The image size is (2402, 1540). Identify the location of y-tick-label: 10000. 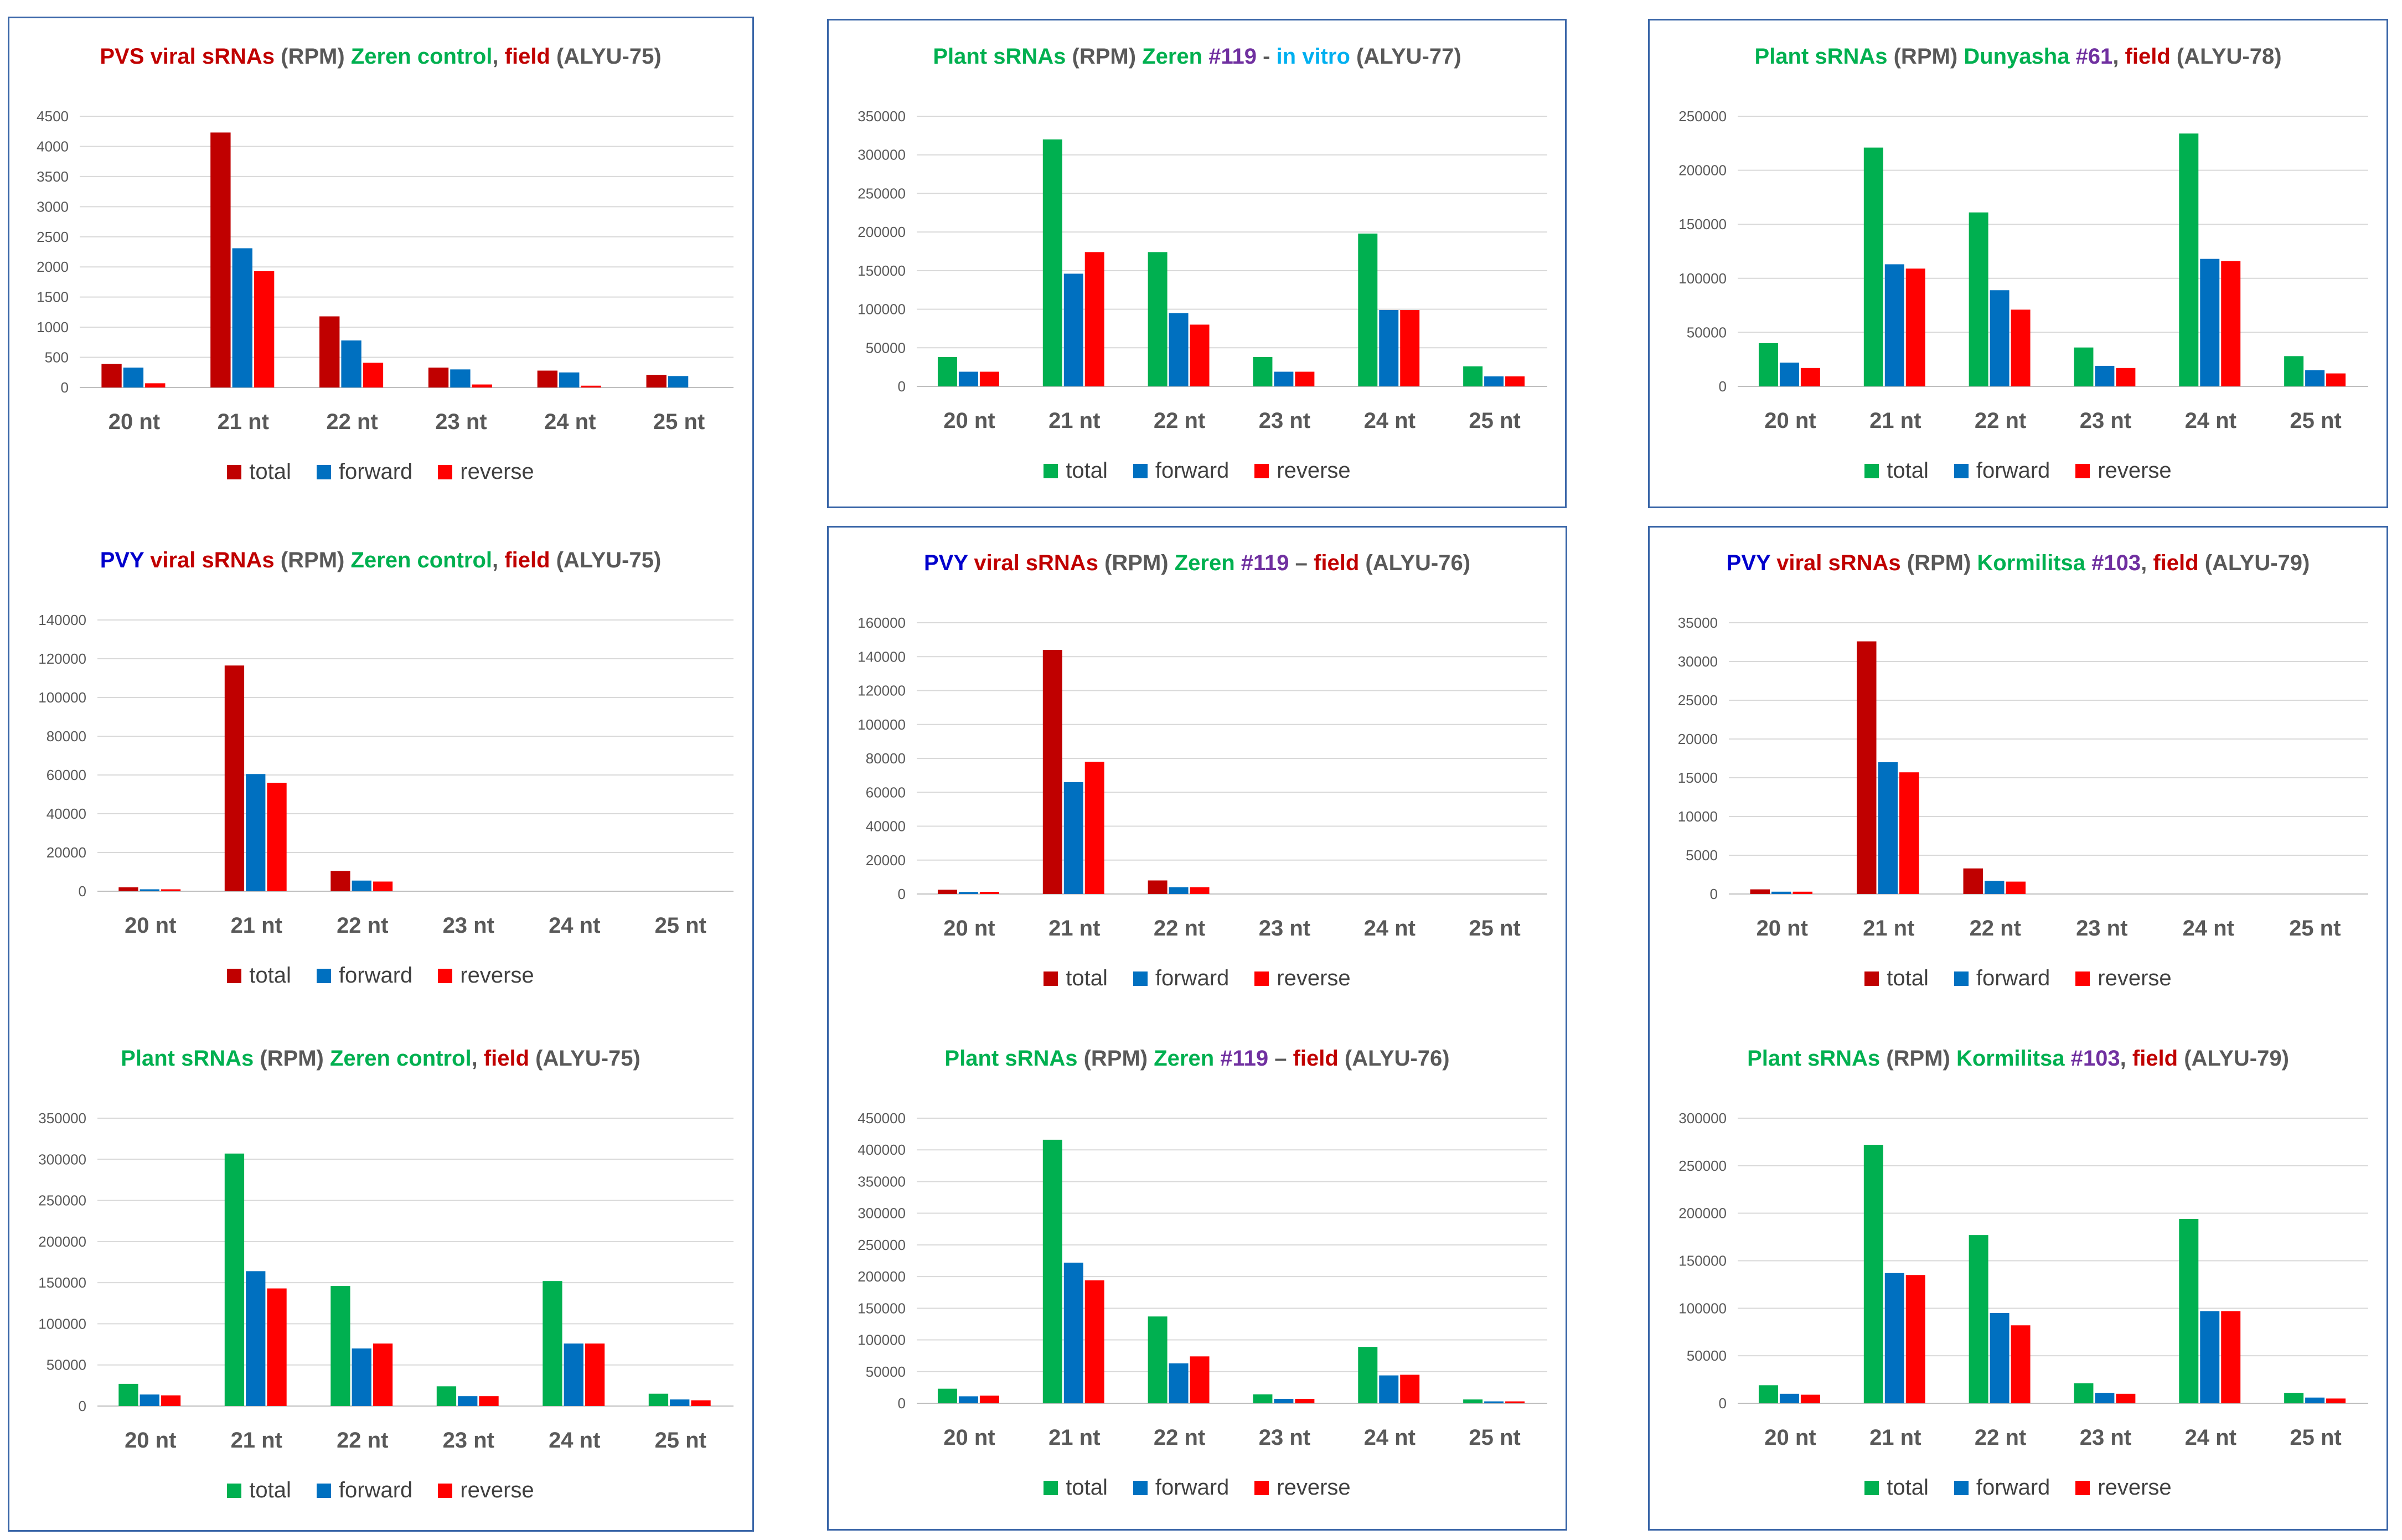
(1698, 816).